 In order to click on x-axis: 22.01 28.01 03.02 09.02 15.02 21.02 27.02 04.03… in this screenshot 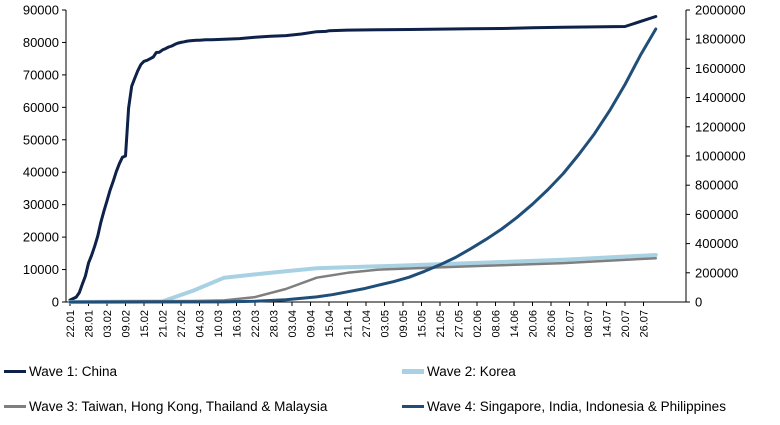, I will do `click(375, 319)`.